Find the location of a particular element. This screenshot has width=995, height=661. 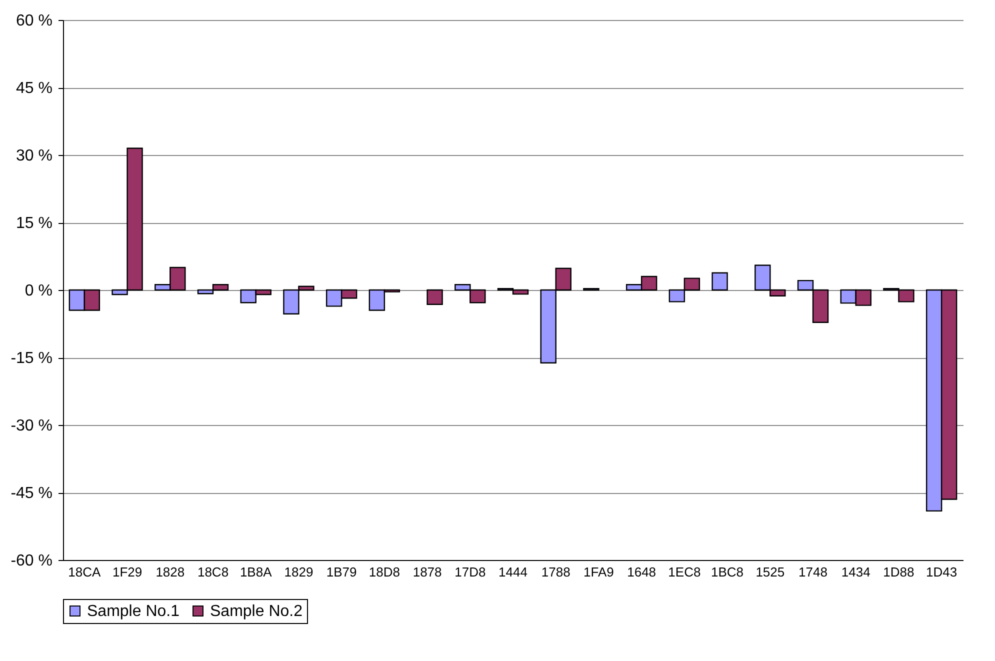

y-tick-label: 15 % is located at coordinates (34, 223).